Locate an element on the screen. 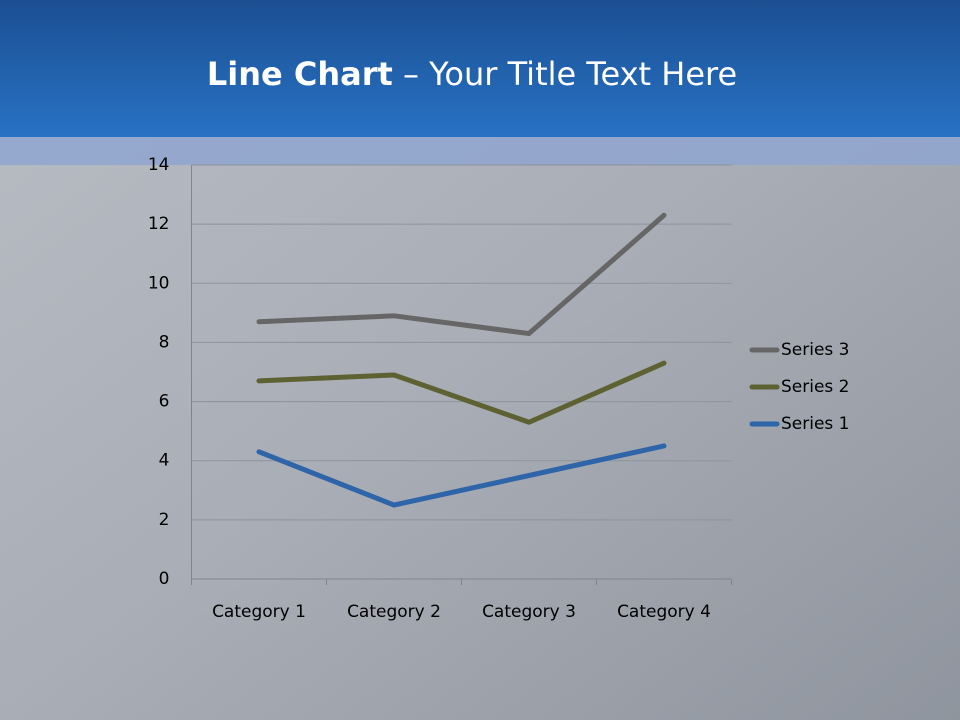  x-tick-label: Category 4 is located at coordinates (664, 612).